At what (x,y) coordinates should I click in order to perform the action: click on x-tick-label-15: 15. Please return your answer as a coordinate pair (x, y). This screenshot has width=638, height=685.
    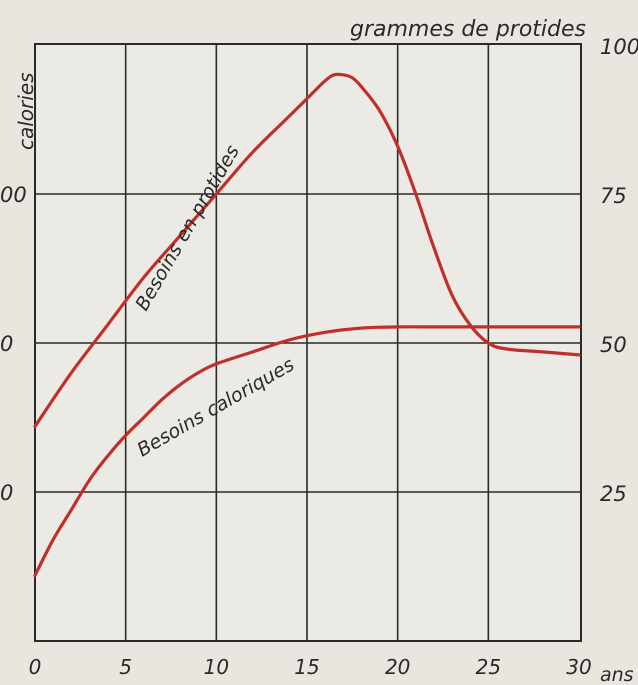
    Looking at the image, I should click on (306, 667).